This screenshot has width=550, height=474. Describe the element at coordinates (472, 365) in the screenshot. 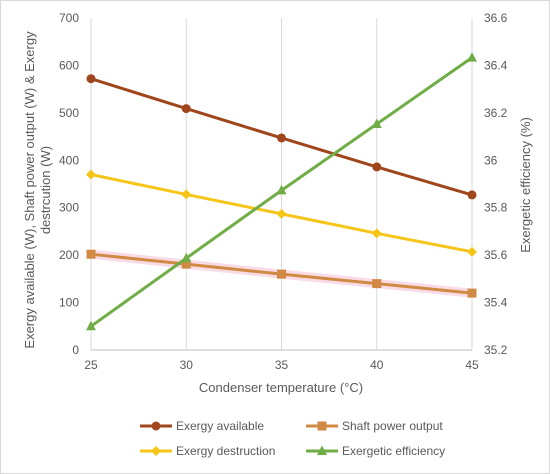

I see `x-tick-label: 45` at that location.